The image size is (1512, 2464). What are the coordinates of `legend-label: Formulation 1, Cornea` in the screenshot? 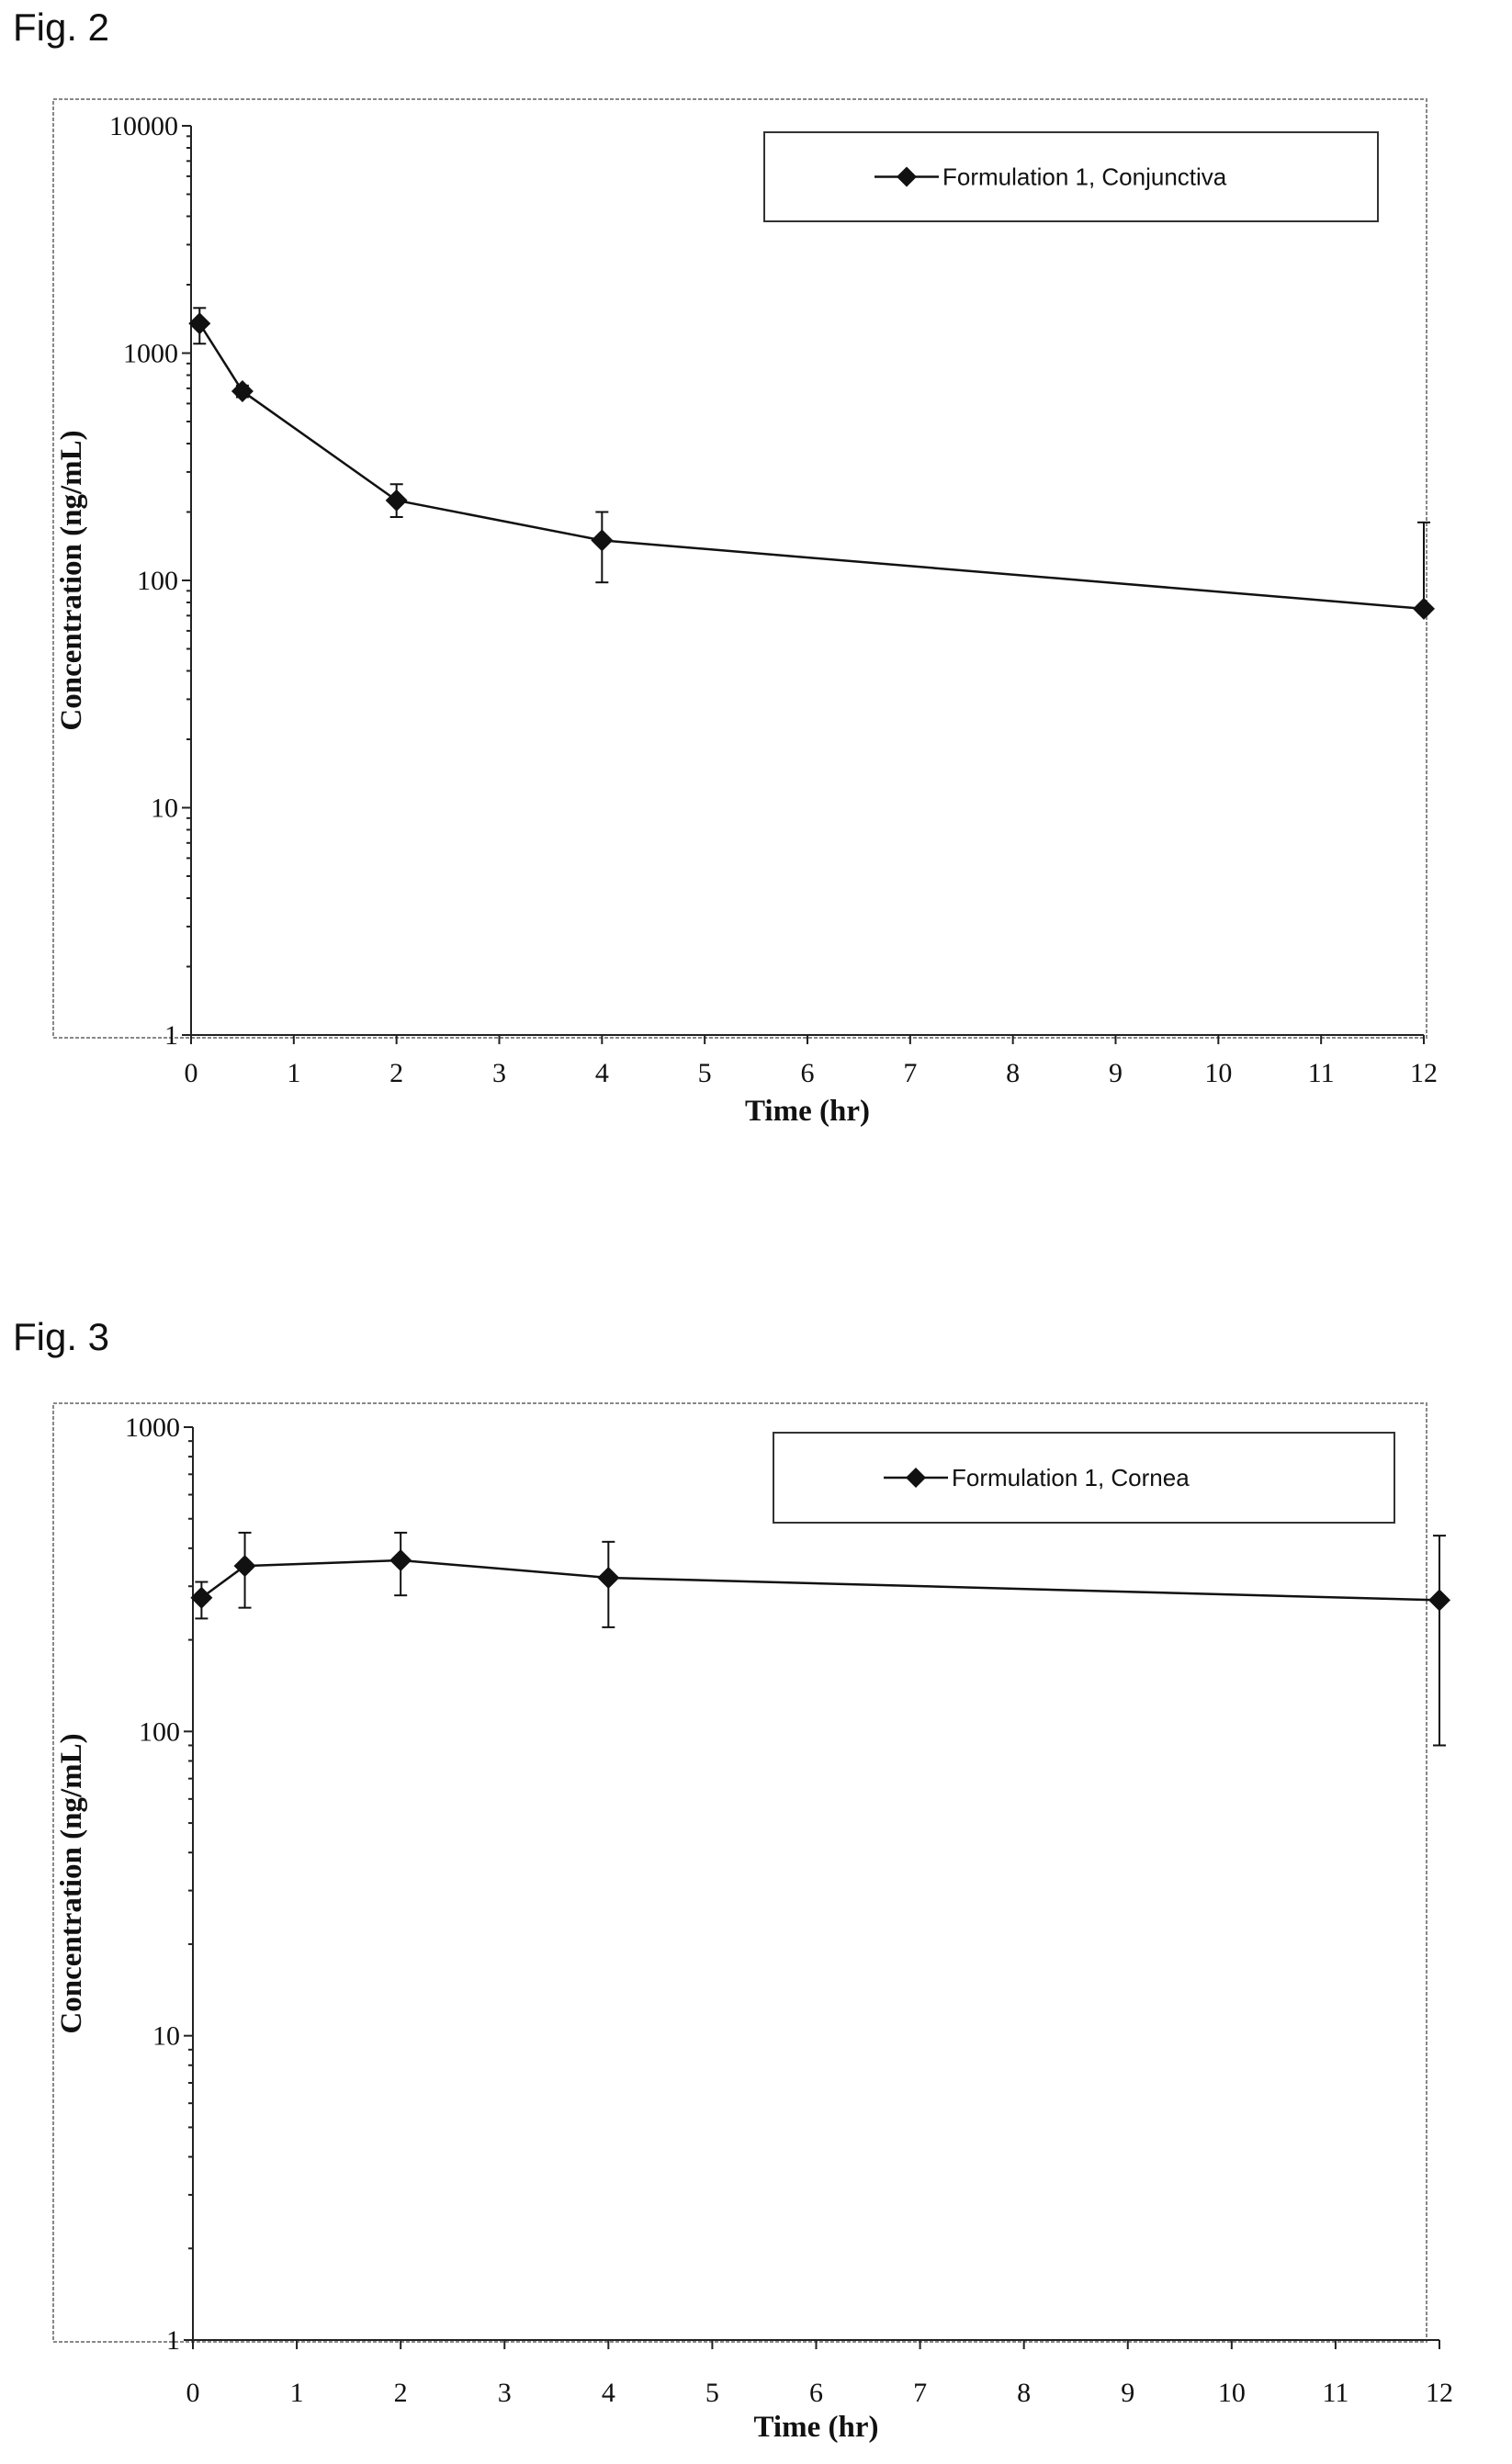 It's located at (1071, 1477).